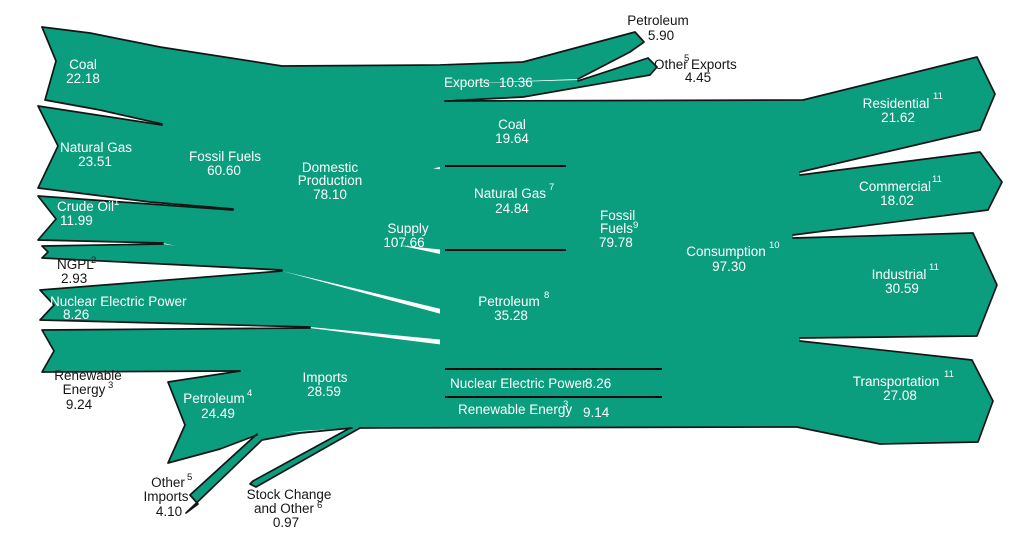 The image size is (1022, 537). I want to click on fossil-fuels-mid-value: 79.78, so click(616, 242).